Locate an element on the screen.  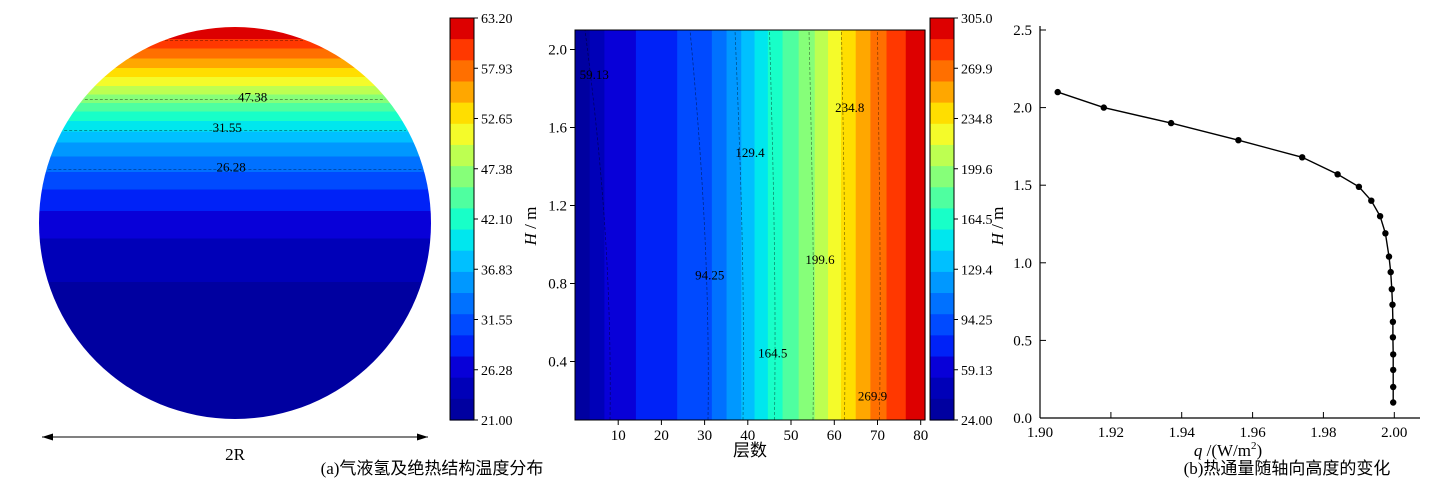
y-tick-label: 1.6 is located at coordinates (557, 129).